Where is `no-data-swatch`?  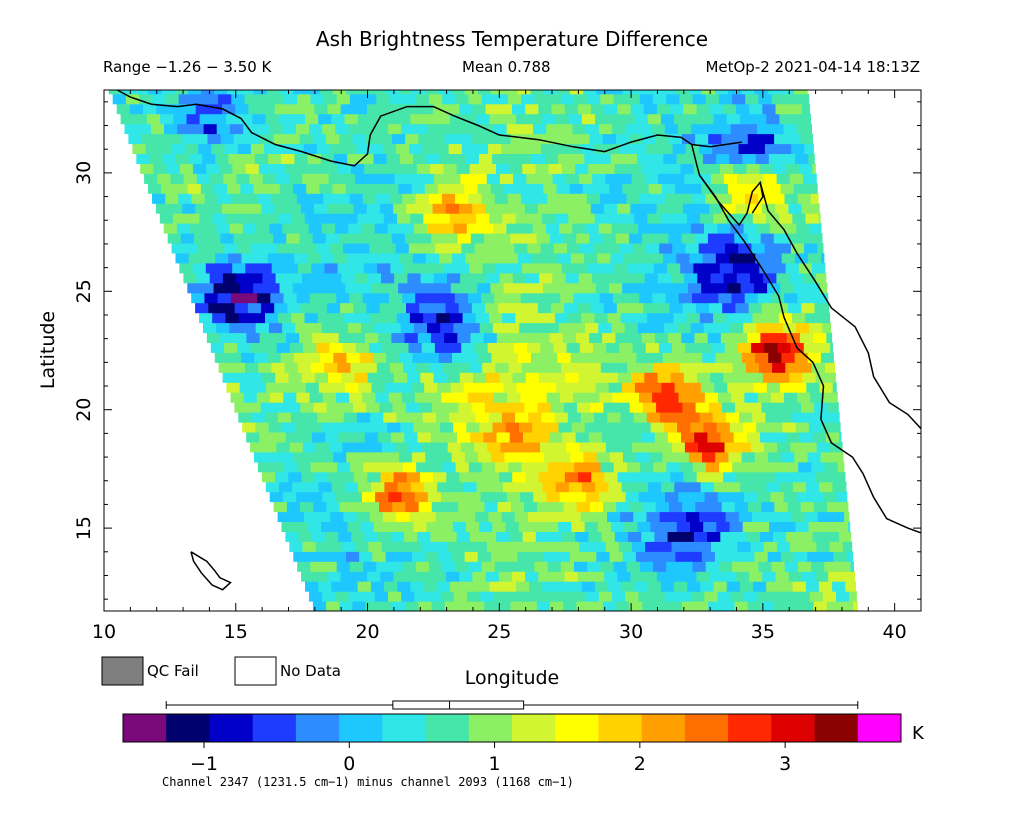
no-data-swatch is located at coordinates (255, 671).